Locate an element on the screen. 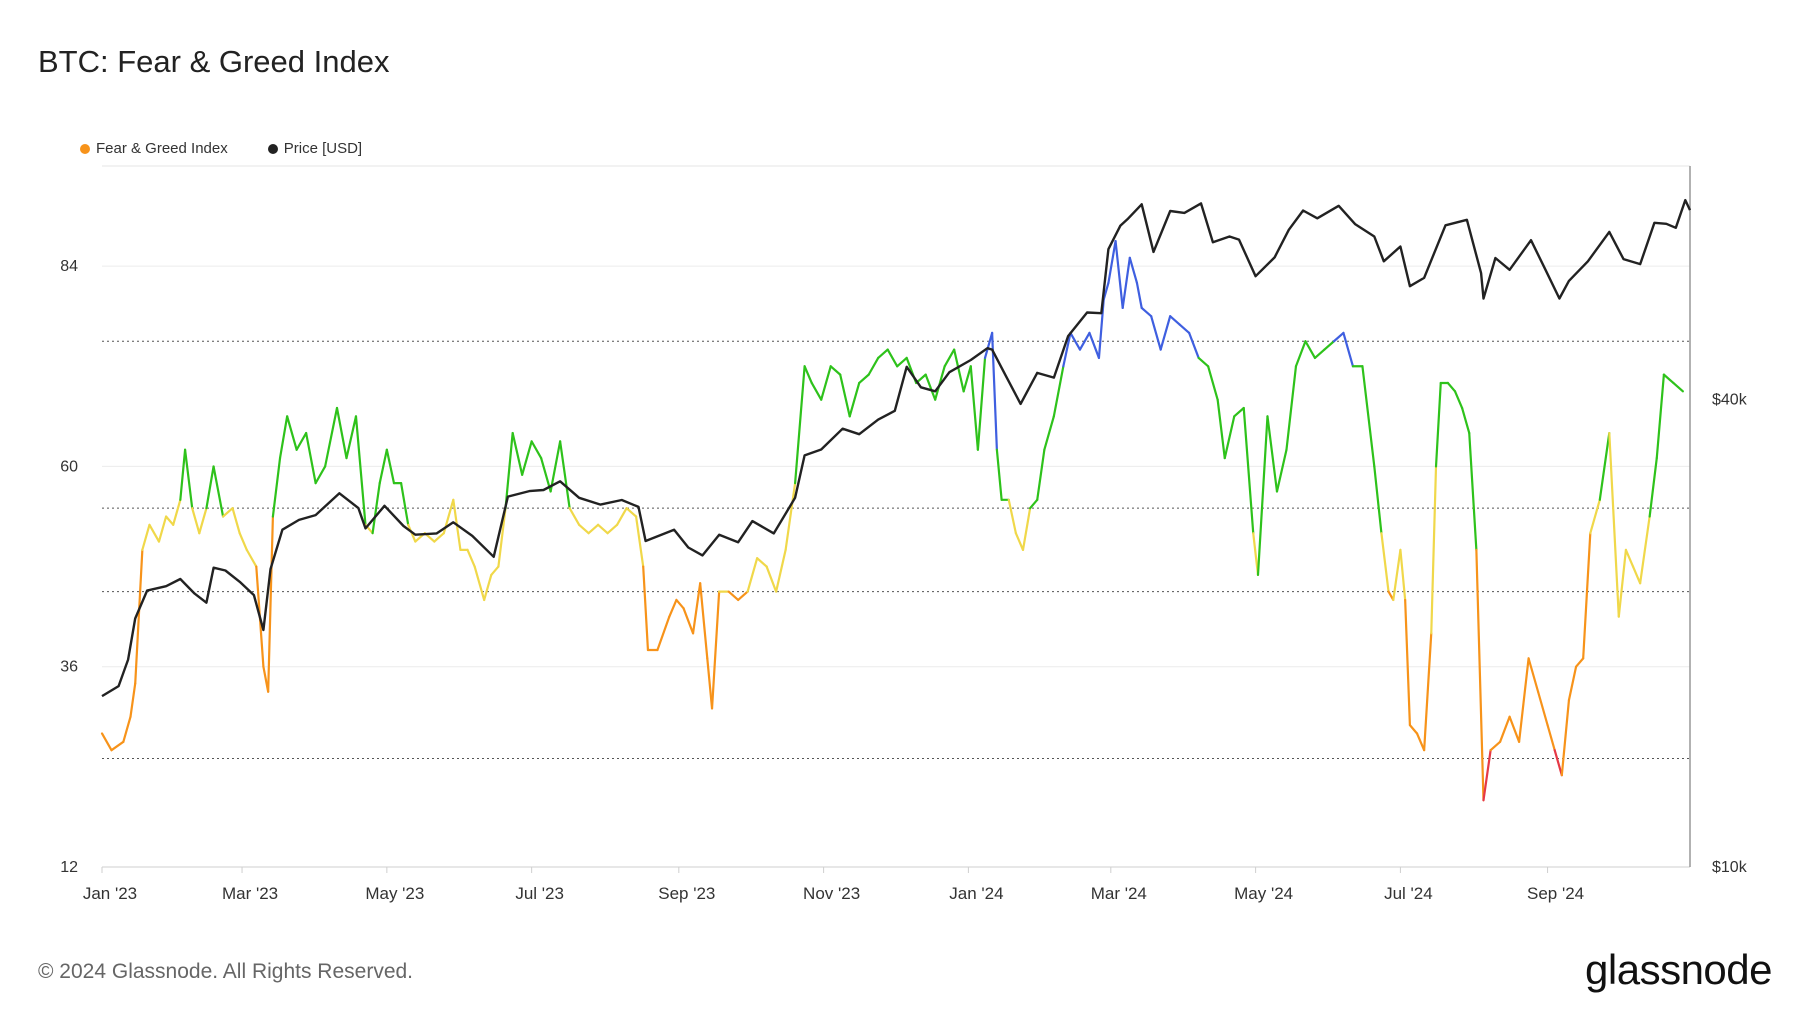 Image resolution: width=1800 pixels, height=1013 pixels. y-left-tick-label: 12 is located at coordinates (69, 867).